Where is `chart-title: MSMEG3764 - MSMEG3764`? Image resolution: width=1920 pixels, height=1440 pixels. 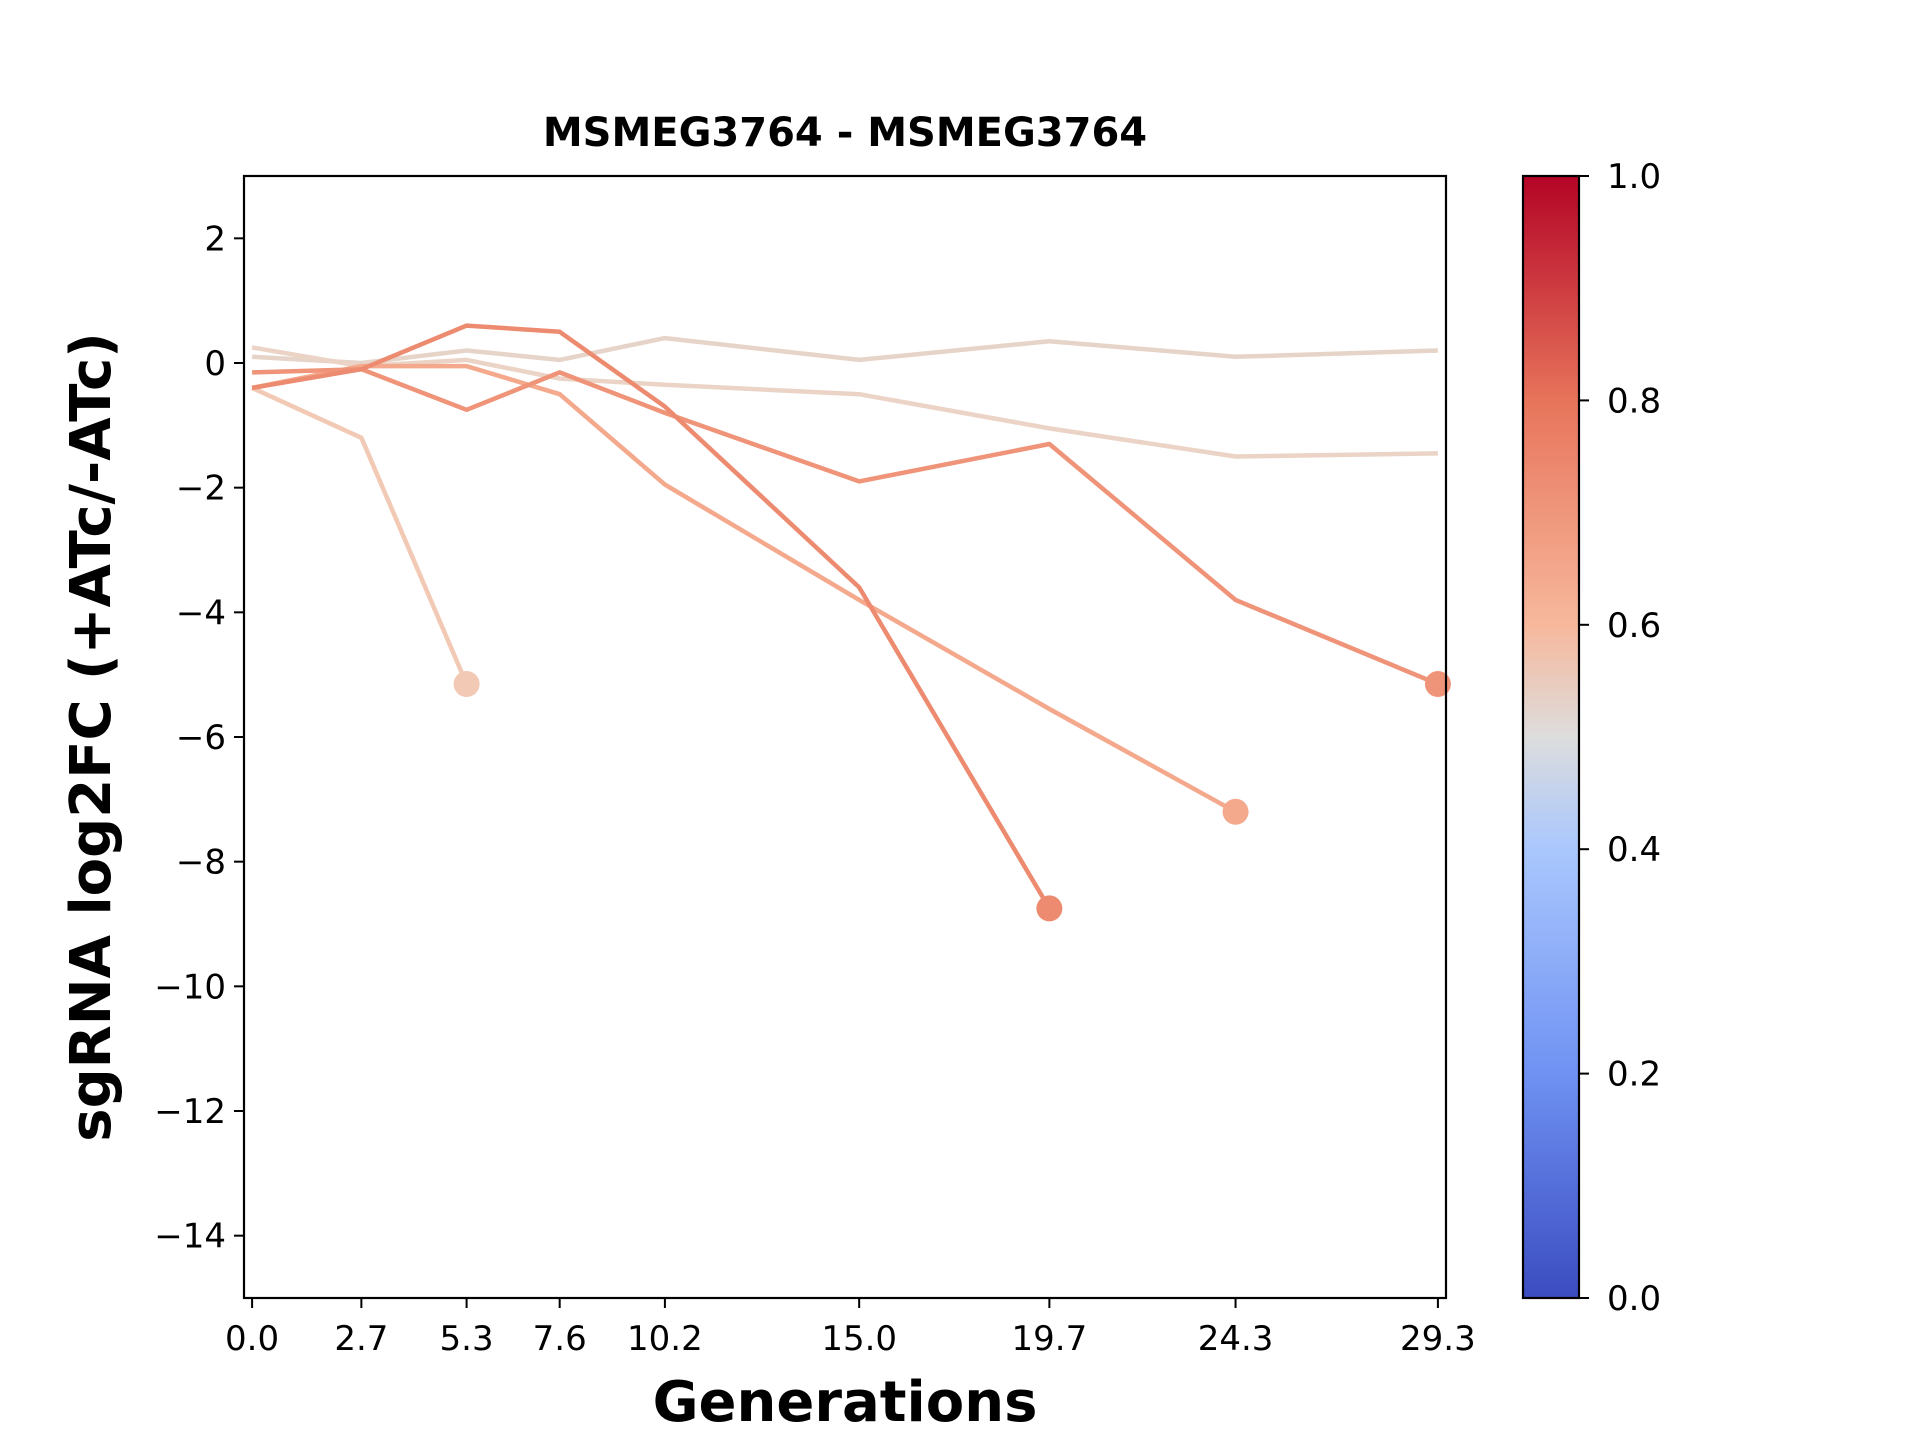 chart-title: MSMEG3764 - MSMEG3764 is located at coordinates (845, 133).